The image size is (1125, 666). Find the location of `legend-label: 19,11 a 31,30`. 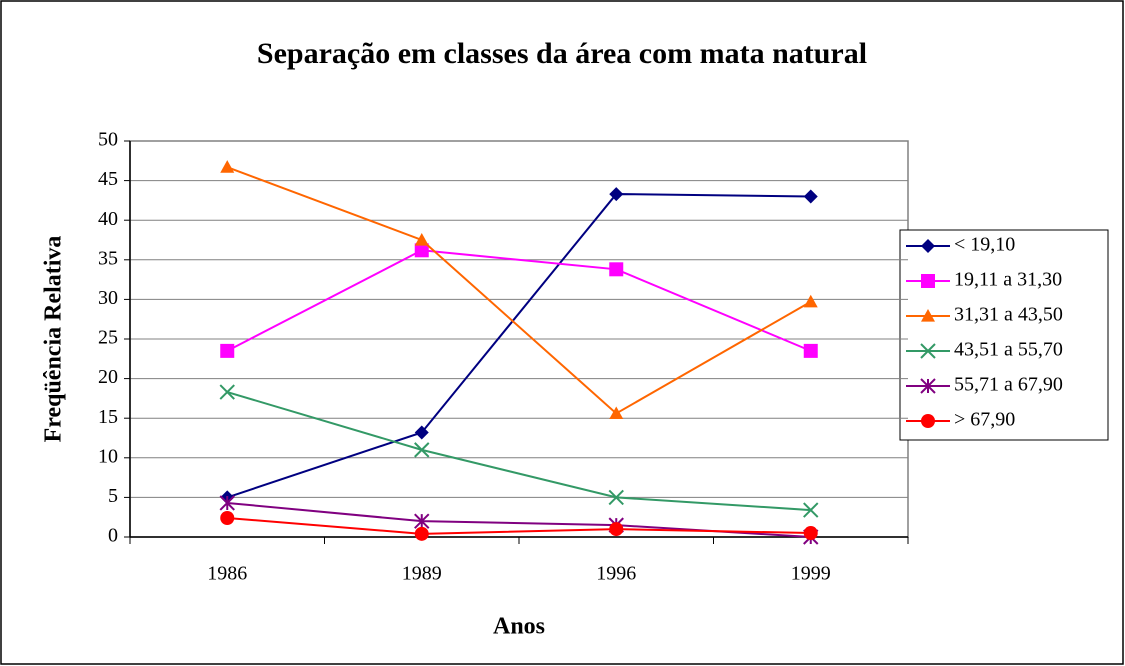

legend-label: 19,11 a 31,30 is located at coordinates (1008, 280).